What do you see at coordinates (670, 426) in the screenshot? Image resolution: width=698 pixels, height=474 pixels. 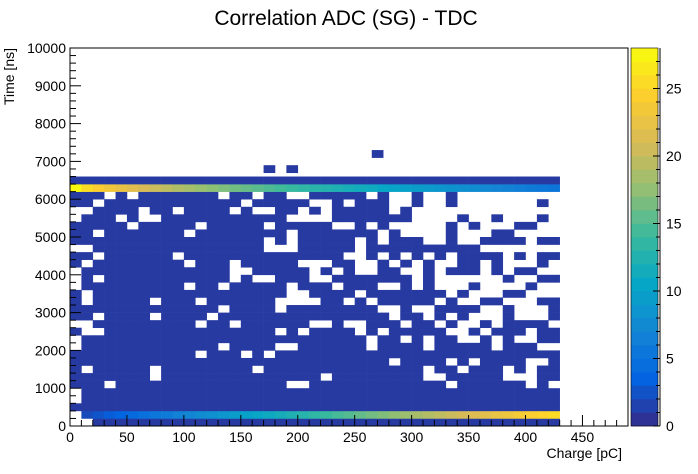 I see `z-tick-label: 0` at bounding box center [670, 426].